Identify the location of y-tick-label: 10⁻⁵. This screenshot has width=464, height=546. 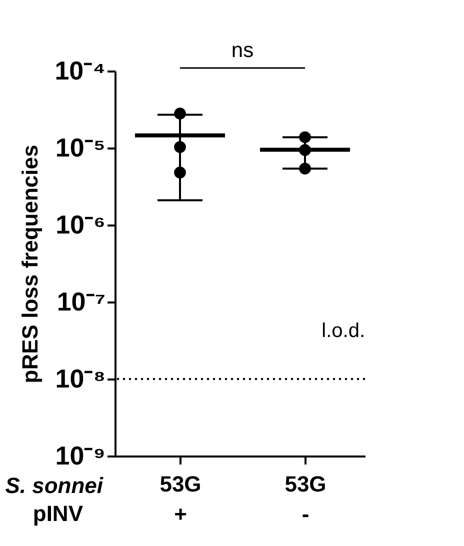
(80, 147).